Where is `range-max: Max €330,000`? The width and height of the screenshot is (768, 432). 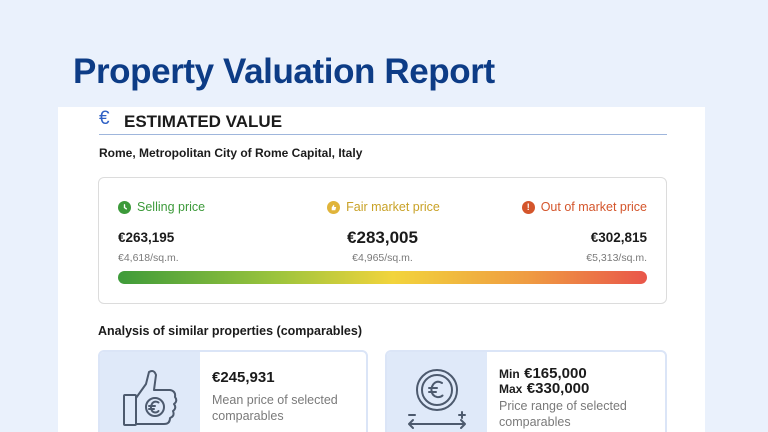
range-max: Max €330,000 is located at coordinates (544, 389).